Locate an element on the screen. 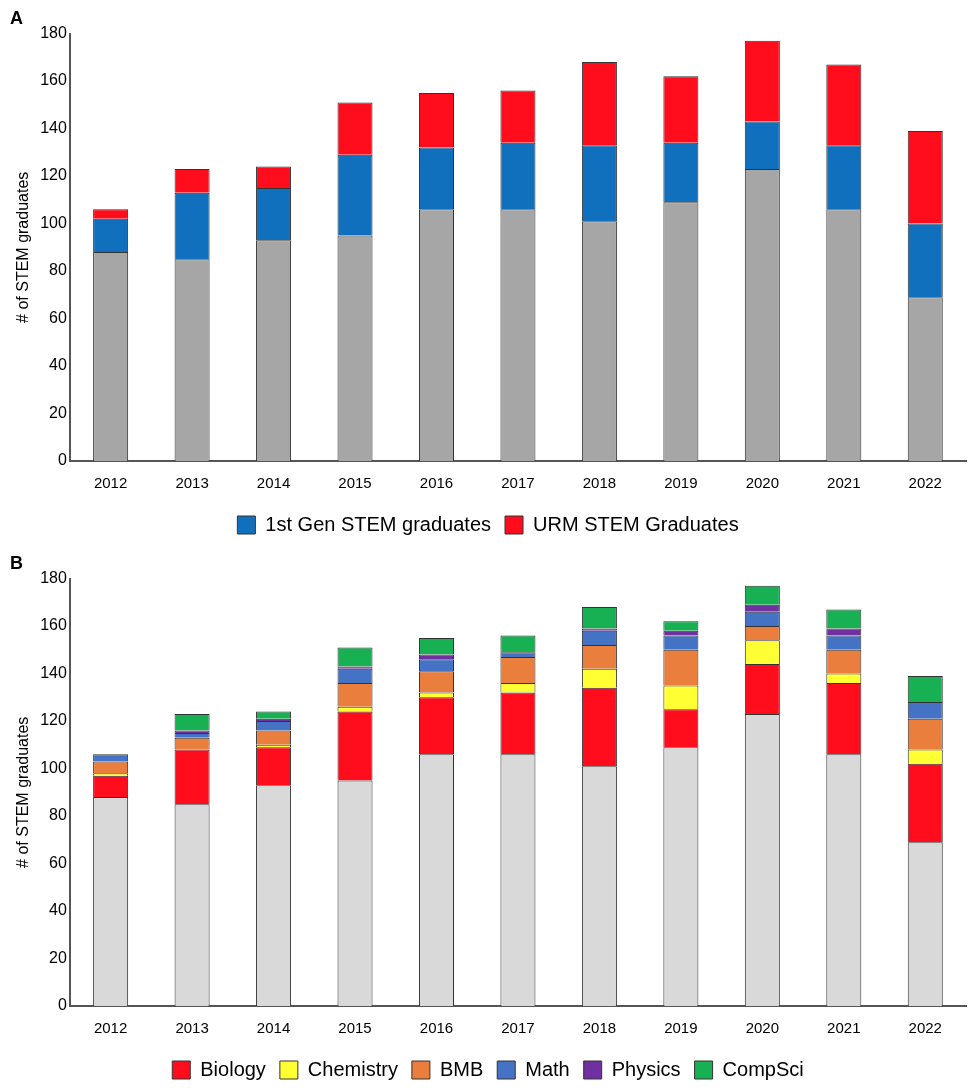 This screenshot has height=1091, width=976. legend-label: Biology is located at coordinates (233, 1068).